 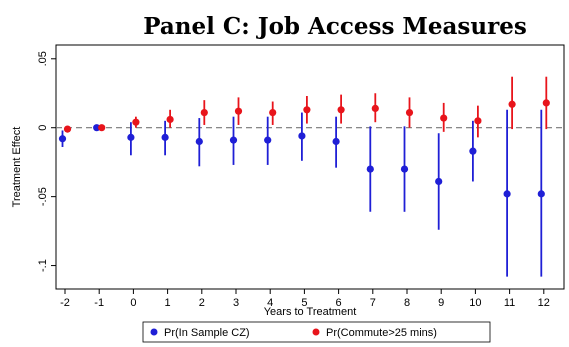 I want to click on y-tick-label: .05, so click(x=43, y=58).